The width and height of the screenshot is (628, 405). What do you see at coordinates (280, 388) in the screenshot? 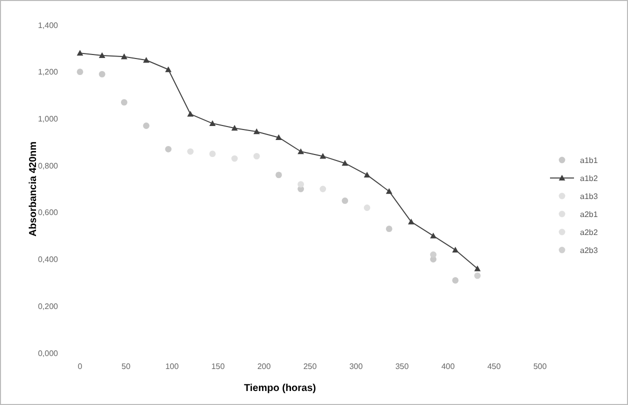
I see `x-axis-title: Tiempo (horas)` at bounding box center [280, 388].